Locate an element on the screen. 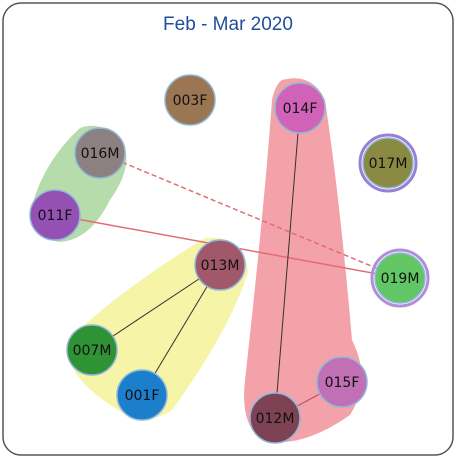 Image resolution: width=456 pixels, height=458 pixels. node-label: 001F is located at coordinates (142, 396).